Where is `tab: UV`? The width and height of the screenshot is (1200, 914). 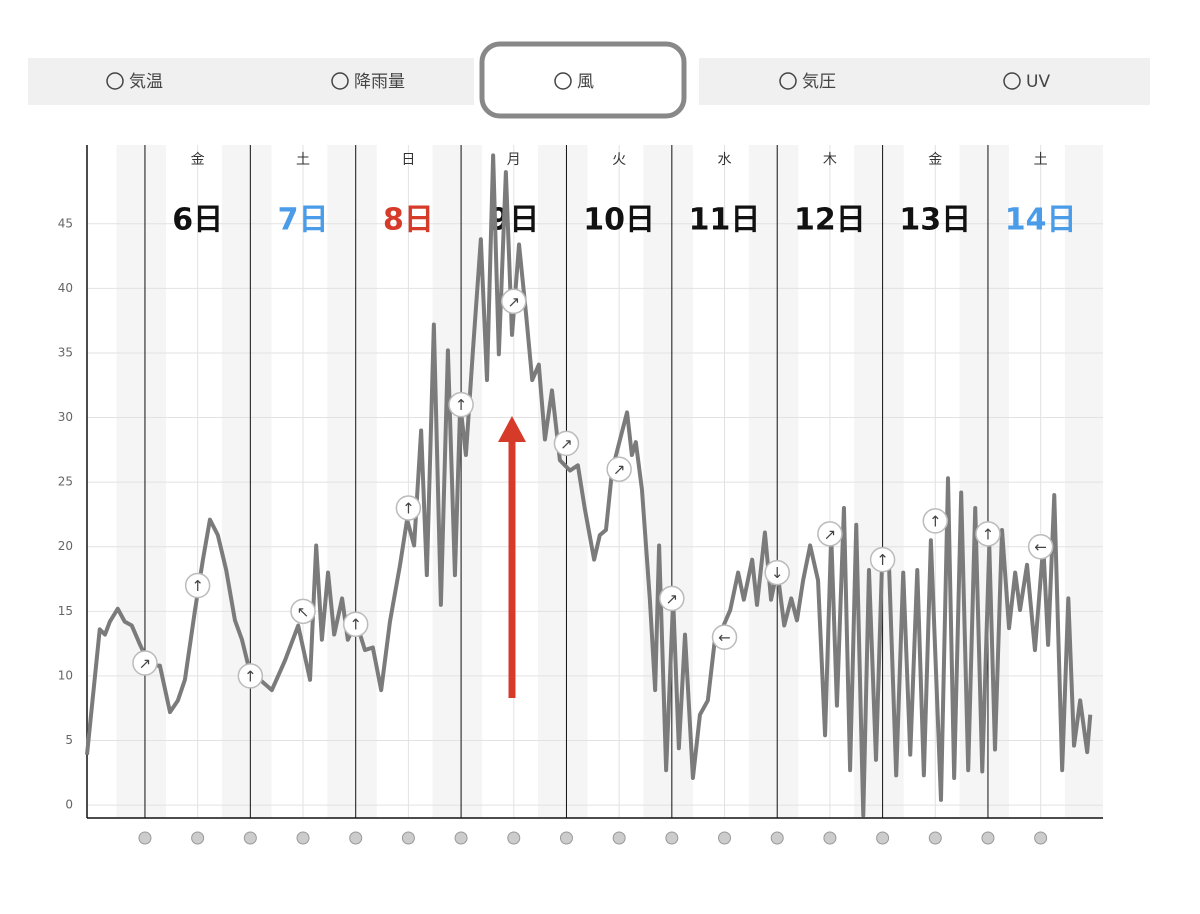 tab: UV is located at coordinates (1026, 82).